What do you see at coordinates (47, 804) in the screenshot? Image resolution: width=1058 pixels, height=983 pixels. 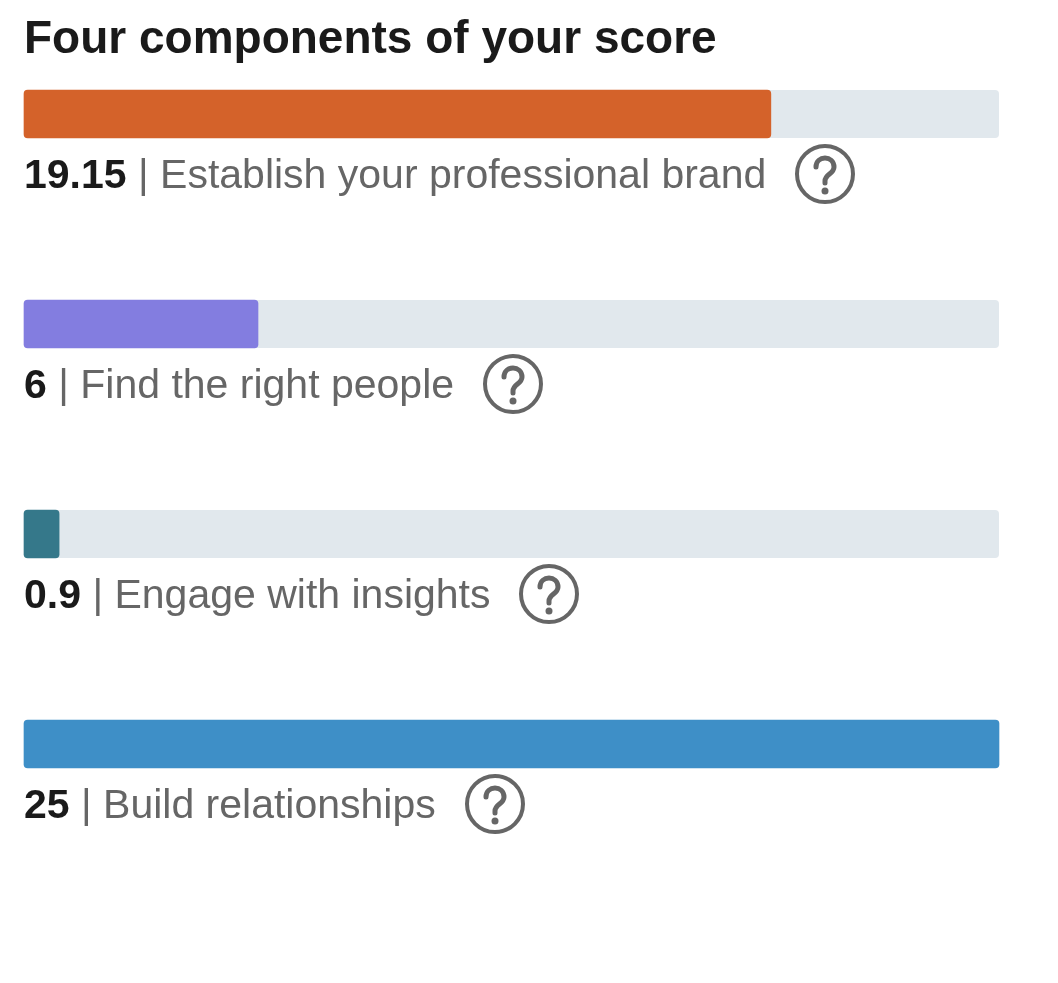 I see `data-label: 25` at bounding box center [47, 804].